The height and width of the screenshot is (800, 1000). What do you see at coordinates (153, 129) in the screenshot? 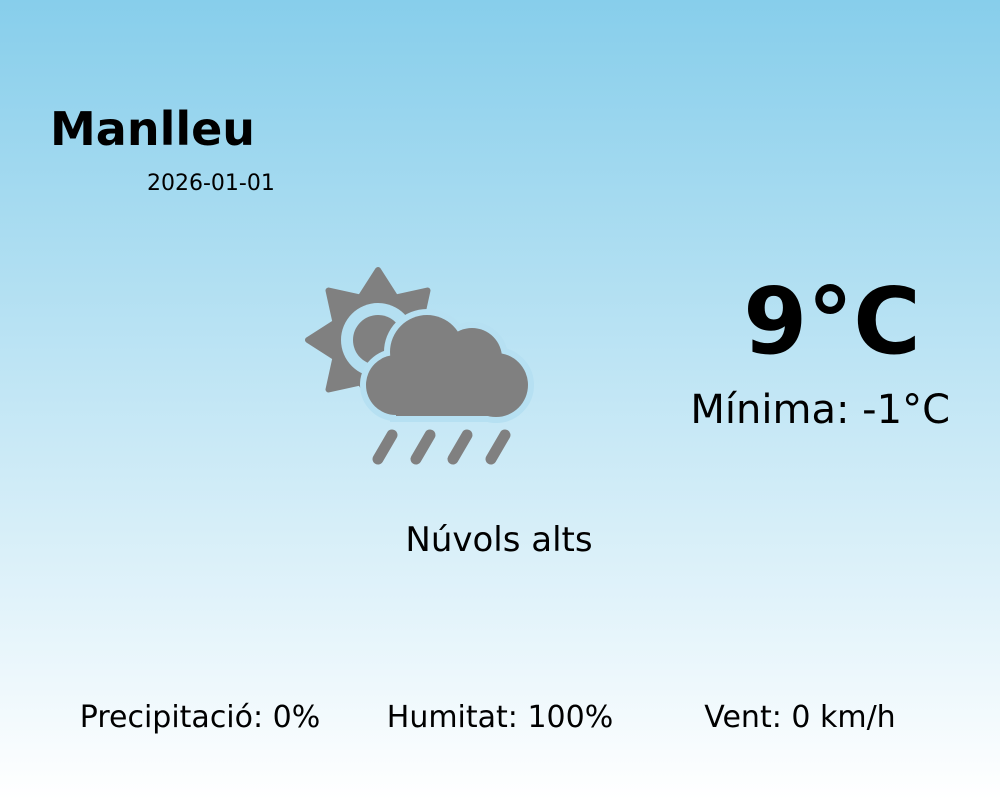
I see `city-name: Manlleu` at bounding box center [153, 129].